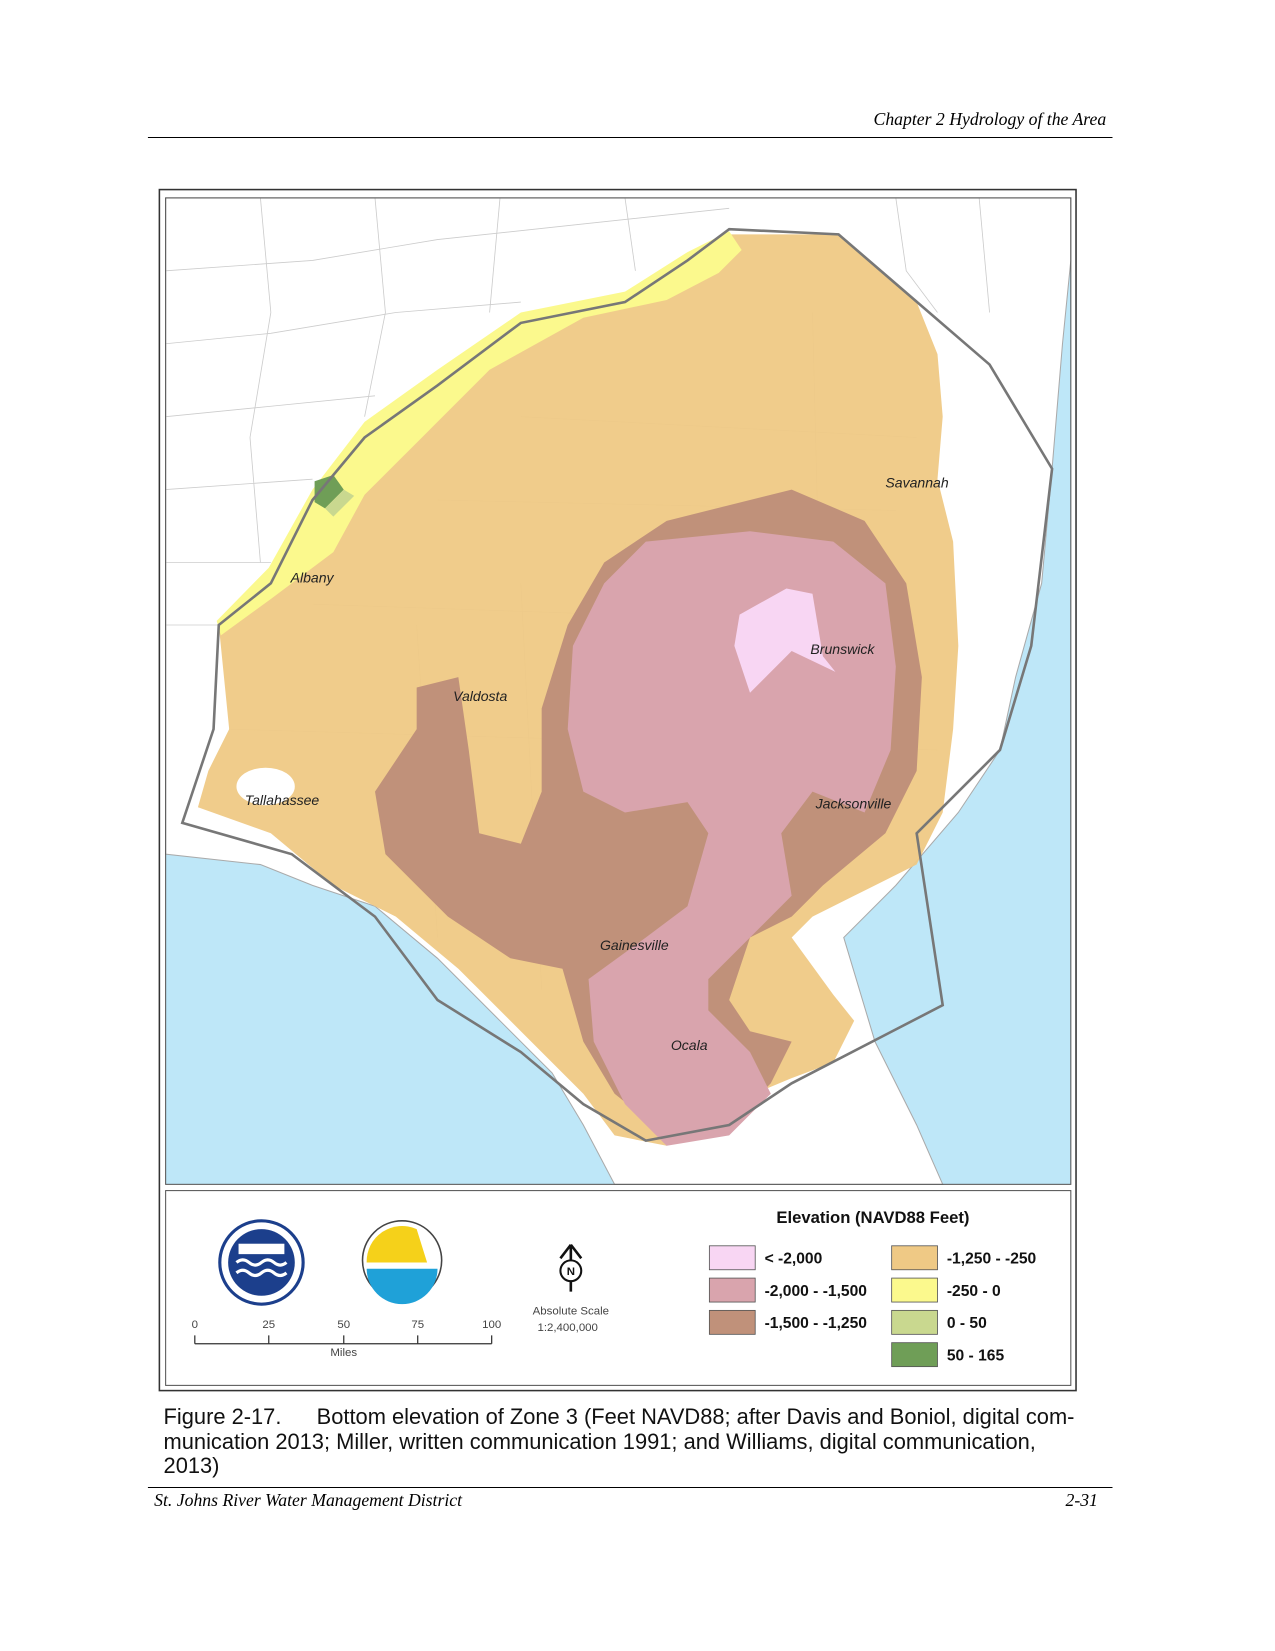 Image resolution: width=1275 pixels, height=1651 pixels. Describe the element at coordinates (567, 1328) in the screenshot. I see `scale-note: 1:2,400,000` at that location.